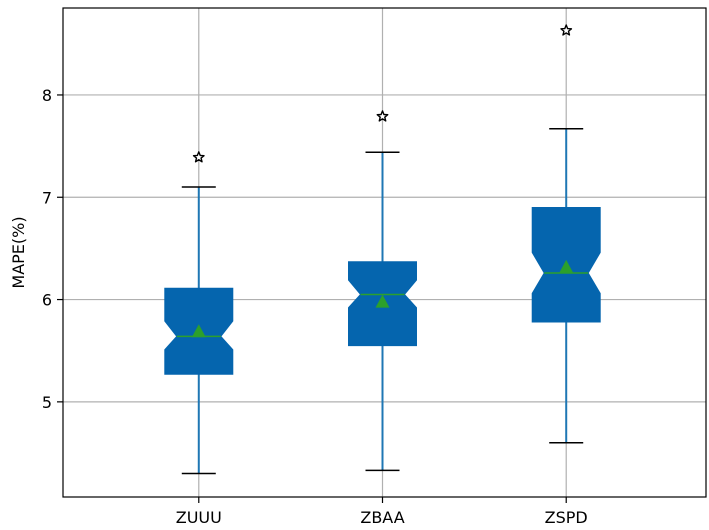  What do you see at coordinates (566, 234) in the screenshot?
I see `box-zspd` at bounding box center [566, 234].